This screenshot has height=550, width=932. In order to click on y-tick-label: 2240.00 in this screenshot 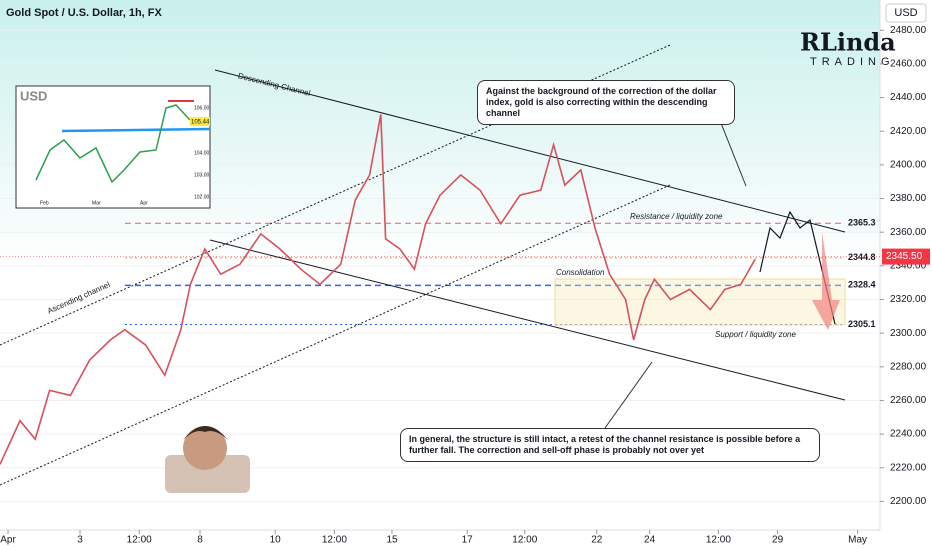, I will do `click(908, 434)`.